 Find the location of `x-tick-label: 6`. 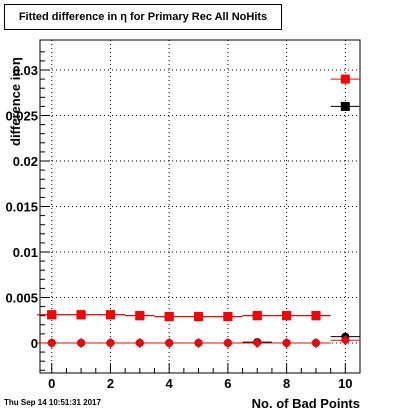

x-tick-label: 6 is located at coordinates (227, 383).